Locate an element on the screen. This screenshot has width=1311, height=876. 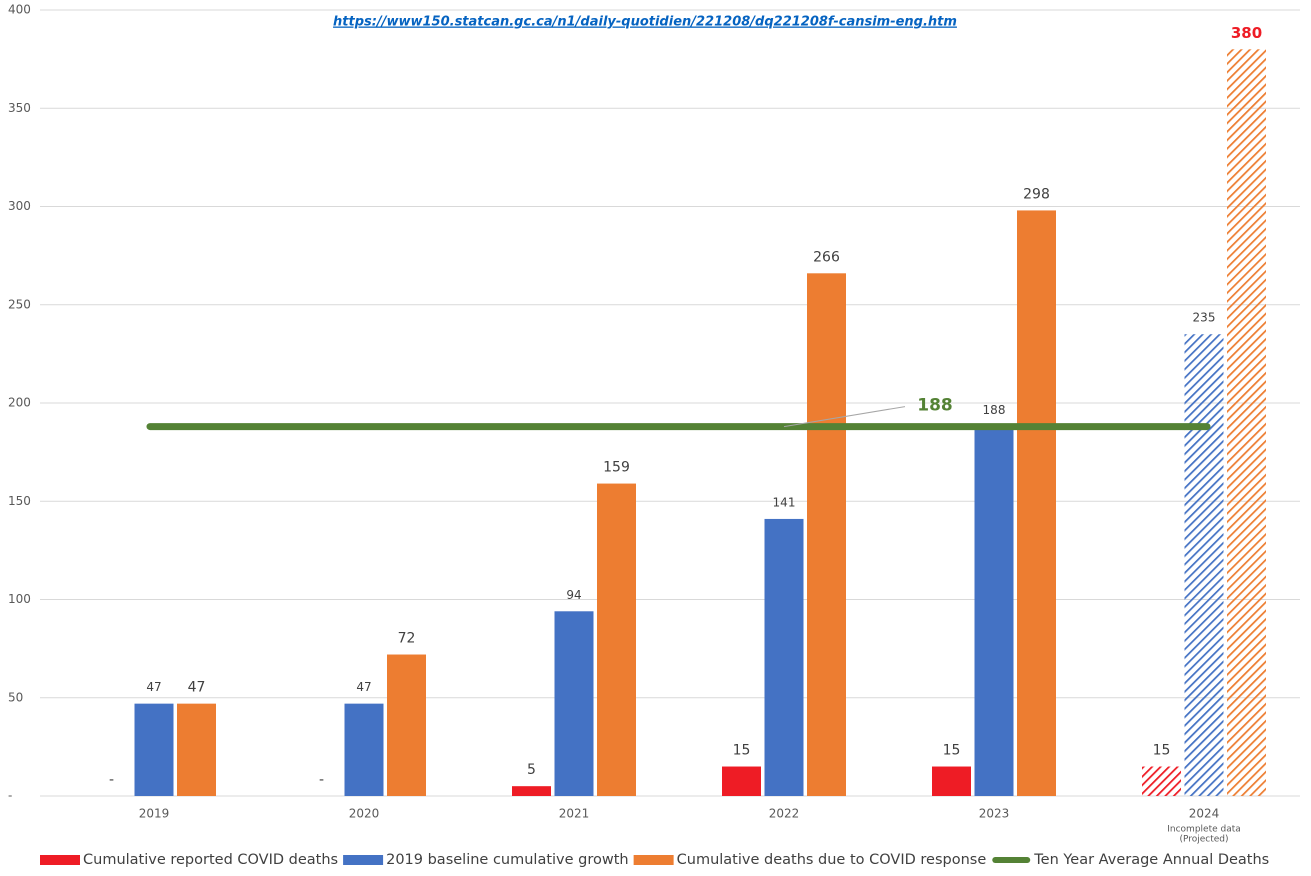
y-tick-label: 400 is located at coordinates (19, 10).